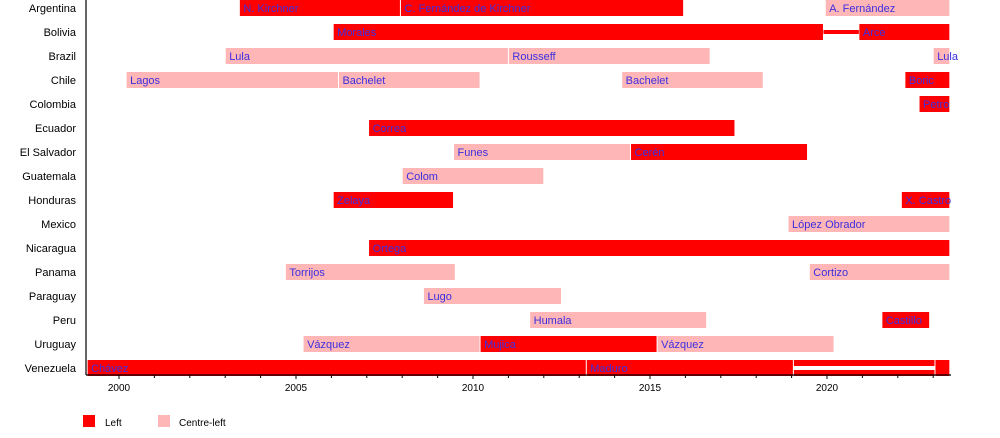 Image resolution: width=1000 pixels, height=438 pixels. I want to click on legend-label: Centre-left, so click(202, 423).